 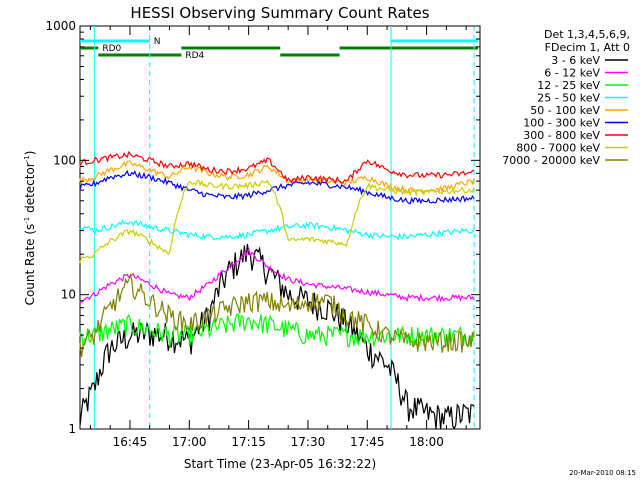 I want to click on footer-timestamp: 20-Mar-2010 08:15, so click(x=602, y=473).